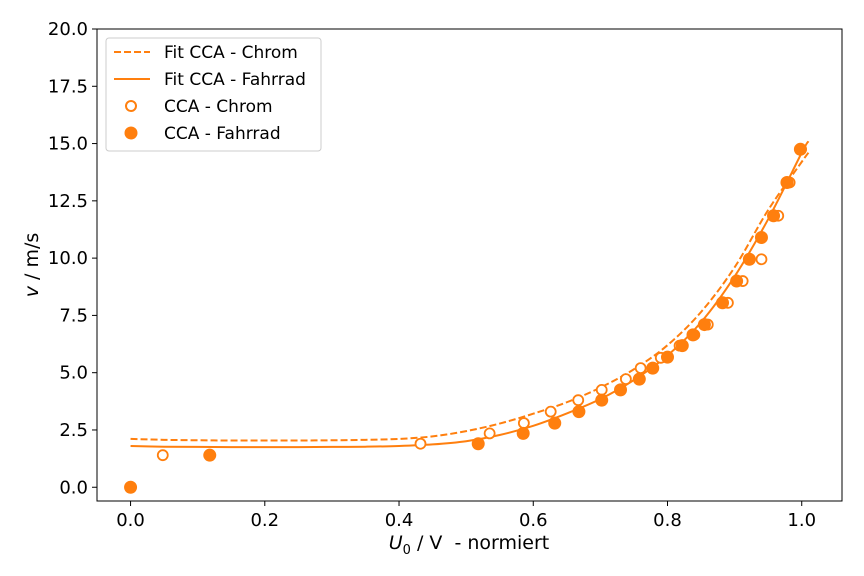  What do you see at coordinates (801, 520) in the screenshot?
I see `x-tick-label: 1.0` at bounding box center [801, 520].